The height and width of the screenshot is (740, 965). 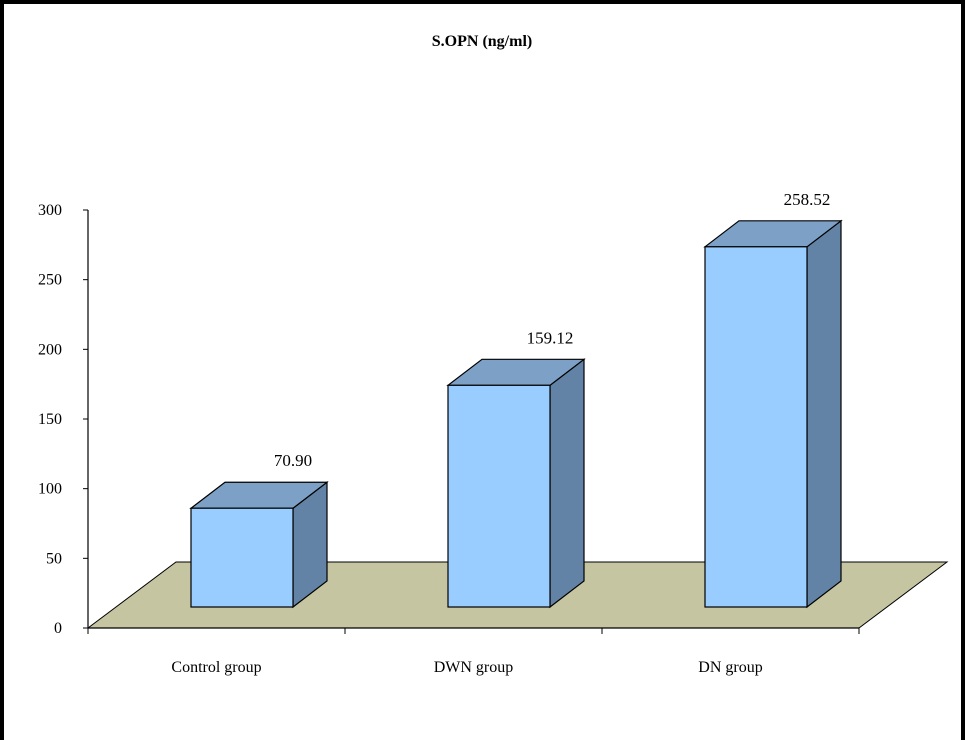 I want to click on x-category-label: DWN group, so click(x=474, y=667).